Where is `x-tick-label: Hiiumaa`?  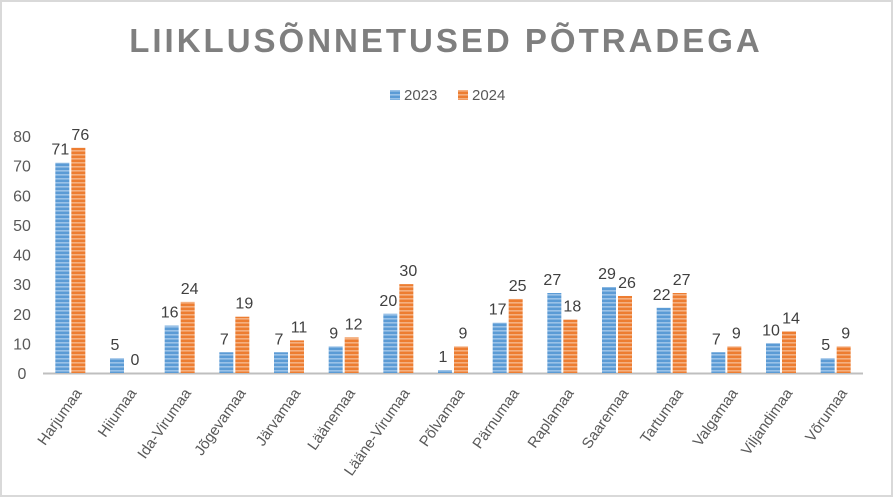
x-tick-label: Hiiumaa is located at coordinates (118, 412).